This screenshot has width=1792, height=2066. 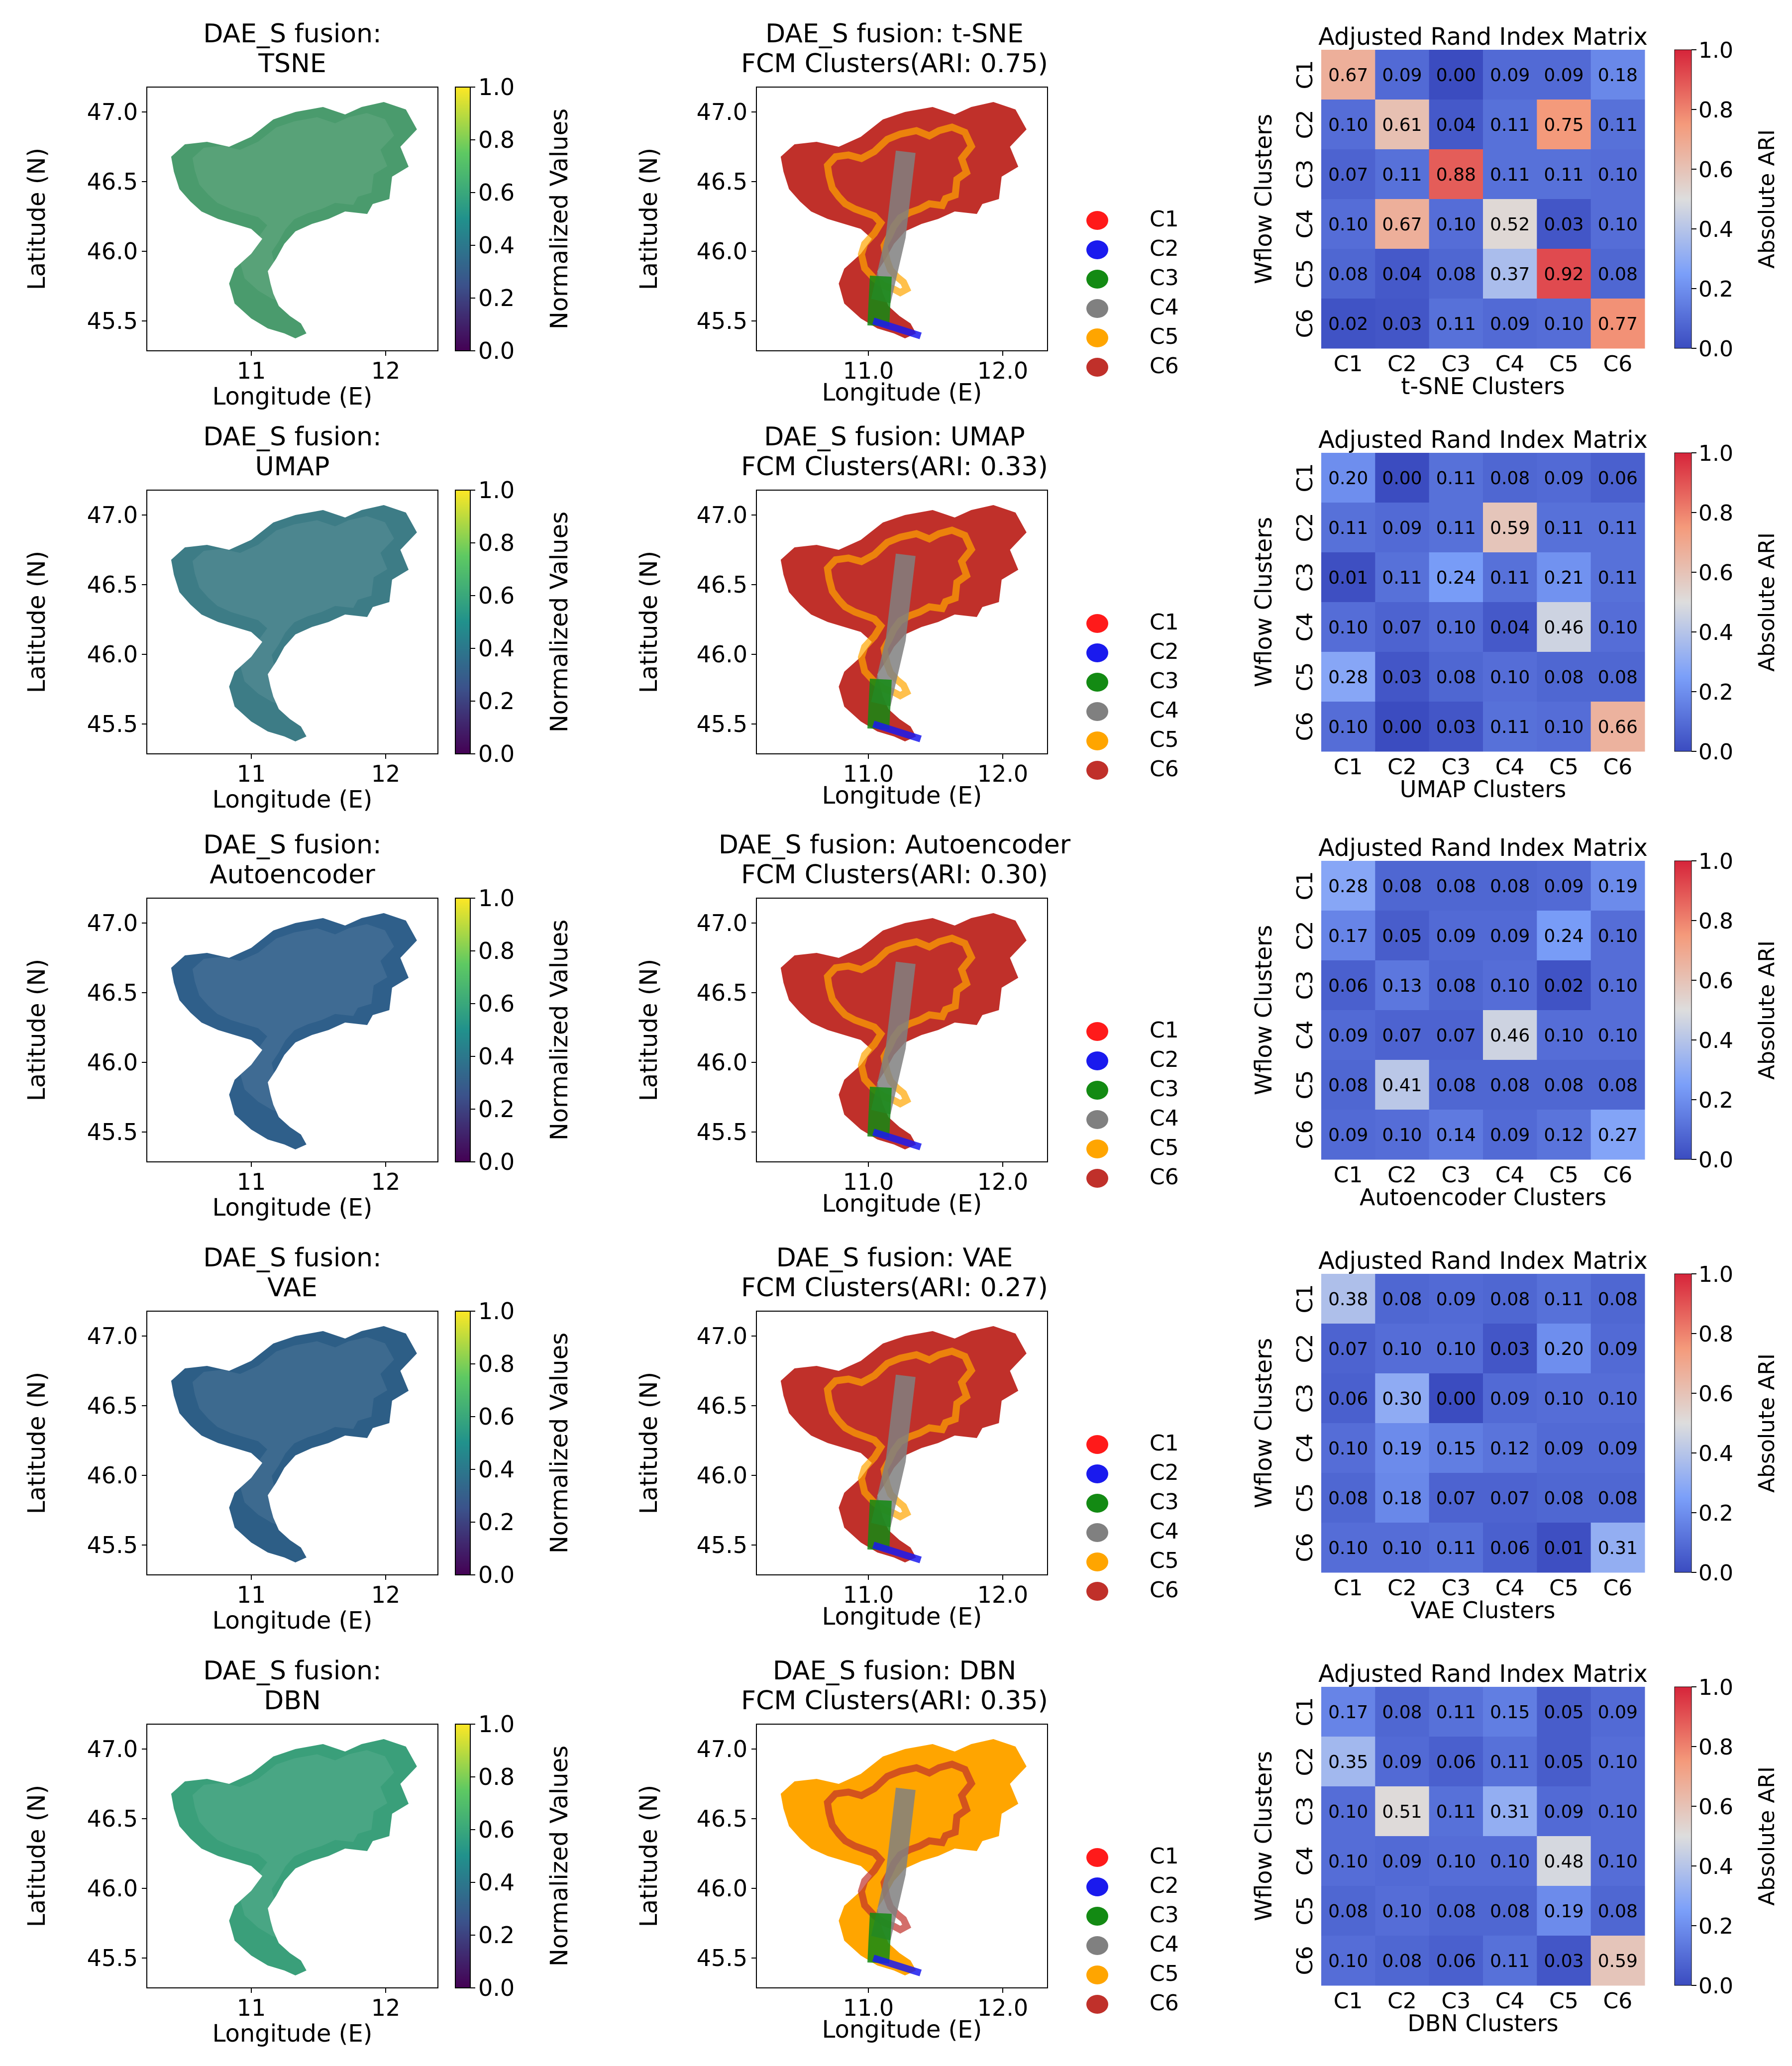 What do you see at coordinates (1402, 1498) in the screenshot?
I see `ari-cell-value: 0.18` at bounding box center [1402, 1498].